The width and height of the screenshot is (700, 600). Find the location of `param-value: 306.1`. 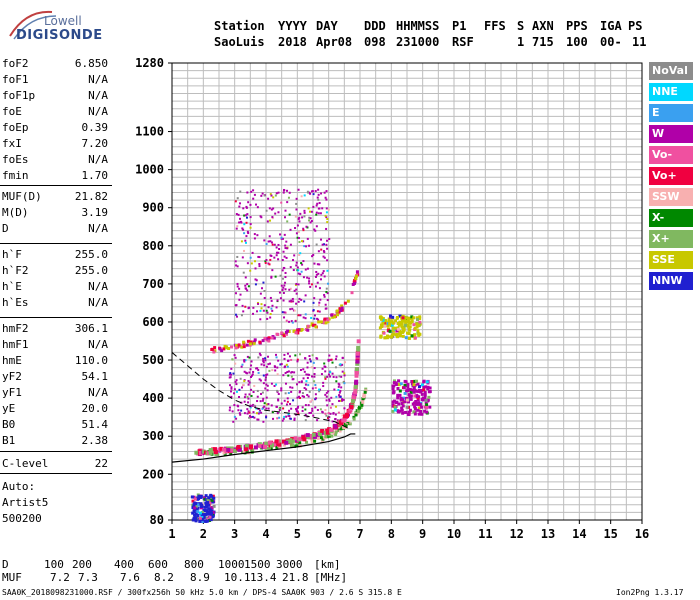

param-value: 306.1 is located at coordinates (91, 328).